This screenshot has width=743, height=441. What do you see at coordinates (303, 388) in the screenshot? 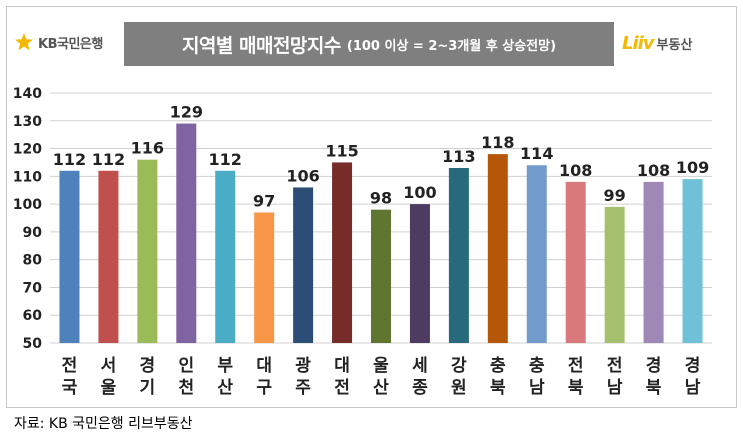
I see `x-tick-label: 주` at bounding box center [303, 388].